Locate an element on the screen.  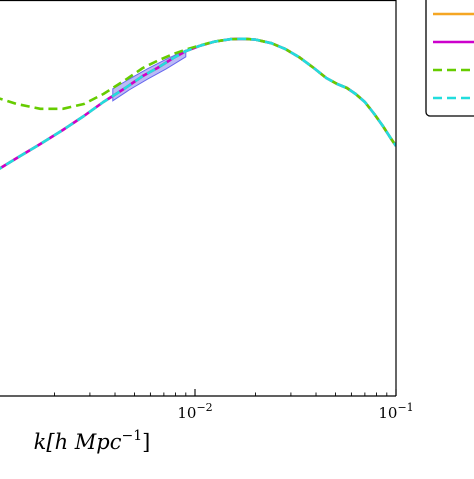
legend-frame is located at coordinates (449, 58).